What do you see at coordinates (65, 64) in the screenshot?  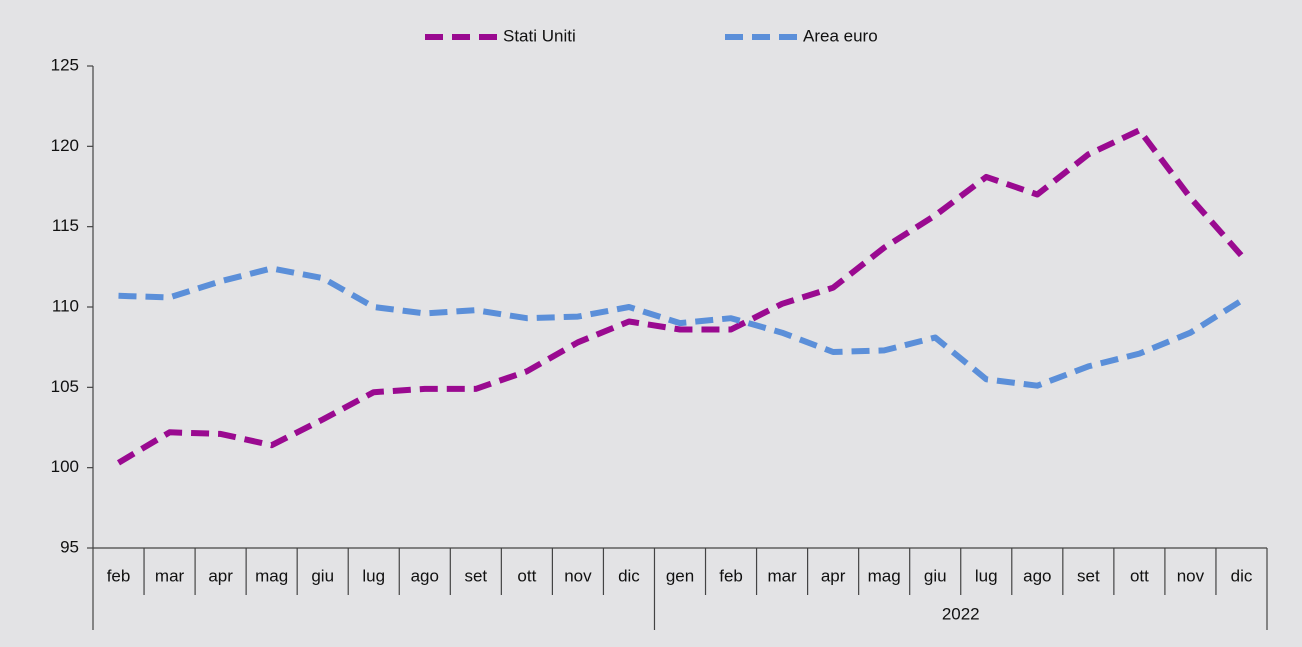 I see `y-tick-label: 125` at bounding box center [65, 64].